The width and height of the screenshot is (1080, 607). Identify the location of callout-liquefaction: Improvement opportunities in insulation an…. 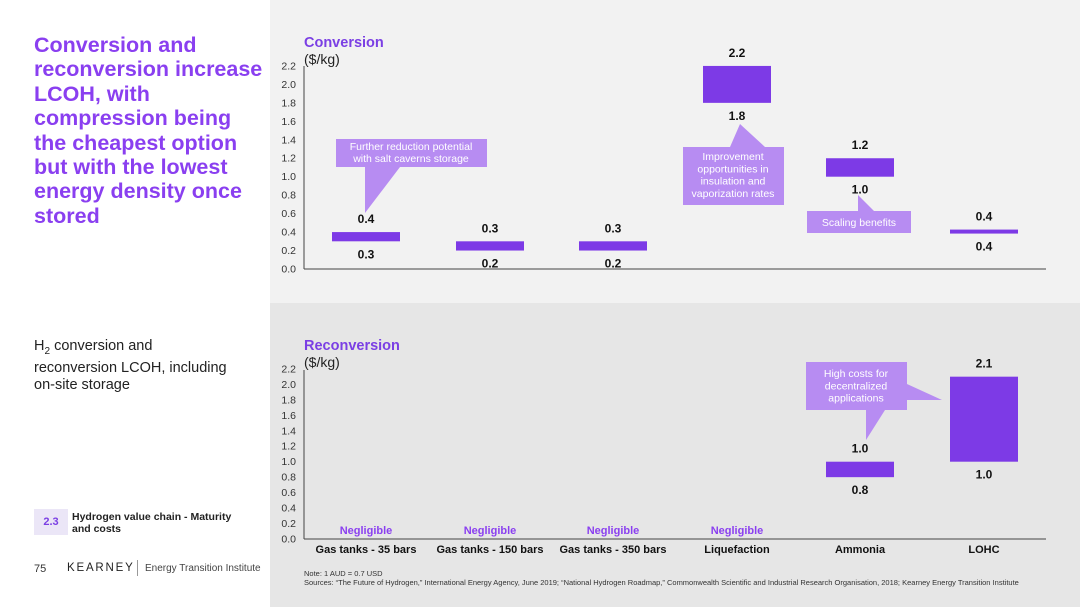
(733, 164).